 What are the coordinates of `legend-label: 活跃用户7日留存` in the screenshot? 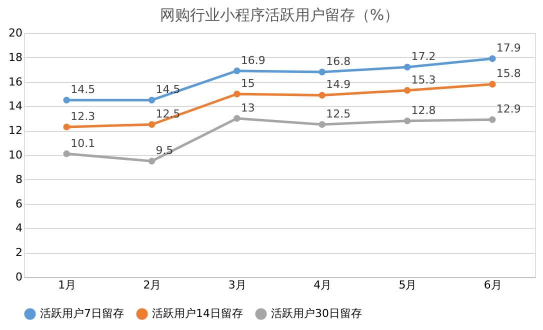 It's located at (82, 313).